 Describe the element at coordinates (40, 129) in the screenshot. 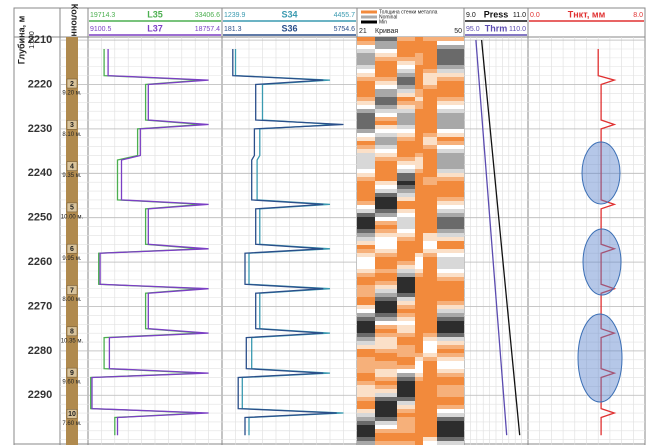

I see `depth-label: 2230` at that location.